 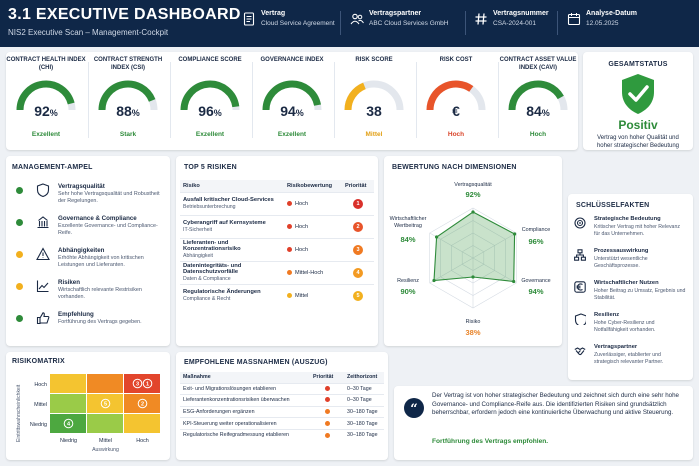 I want to click on kpi-card: GOVERNANCE INDEX 94% Exzellent, so click(x=292, y=101).